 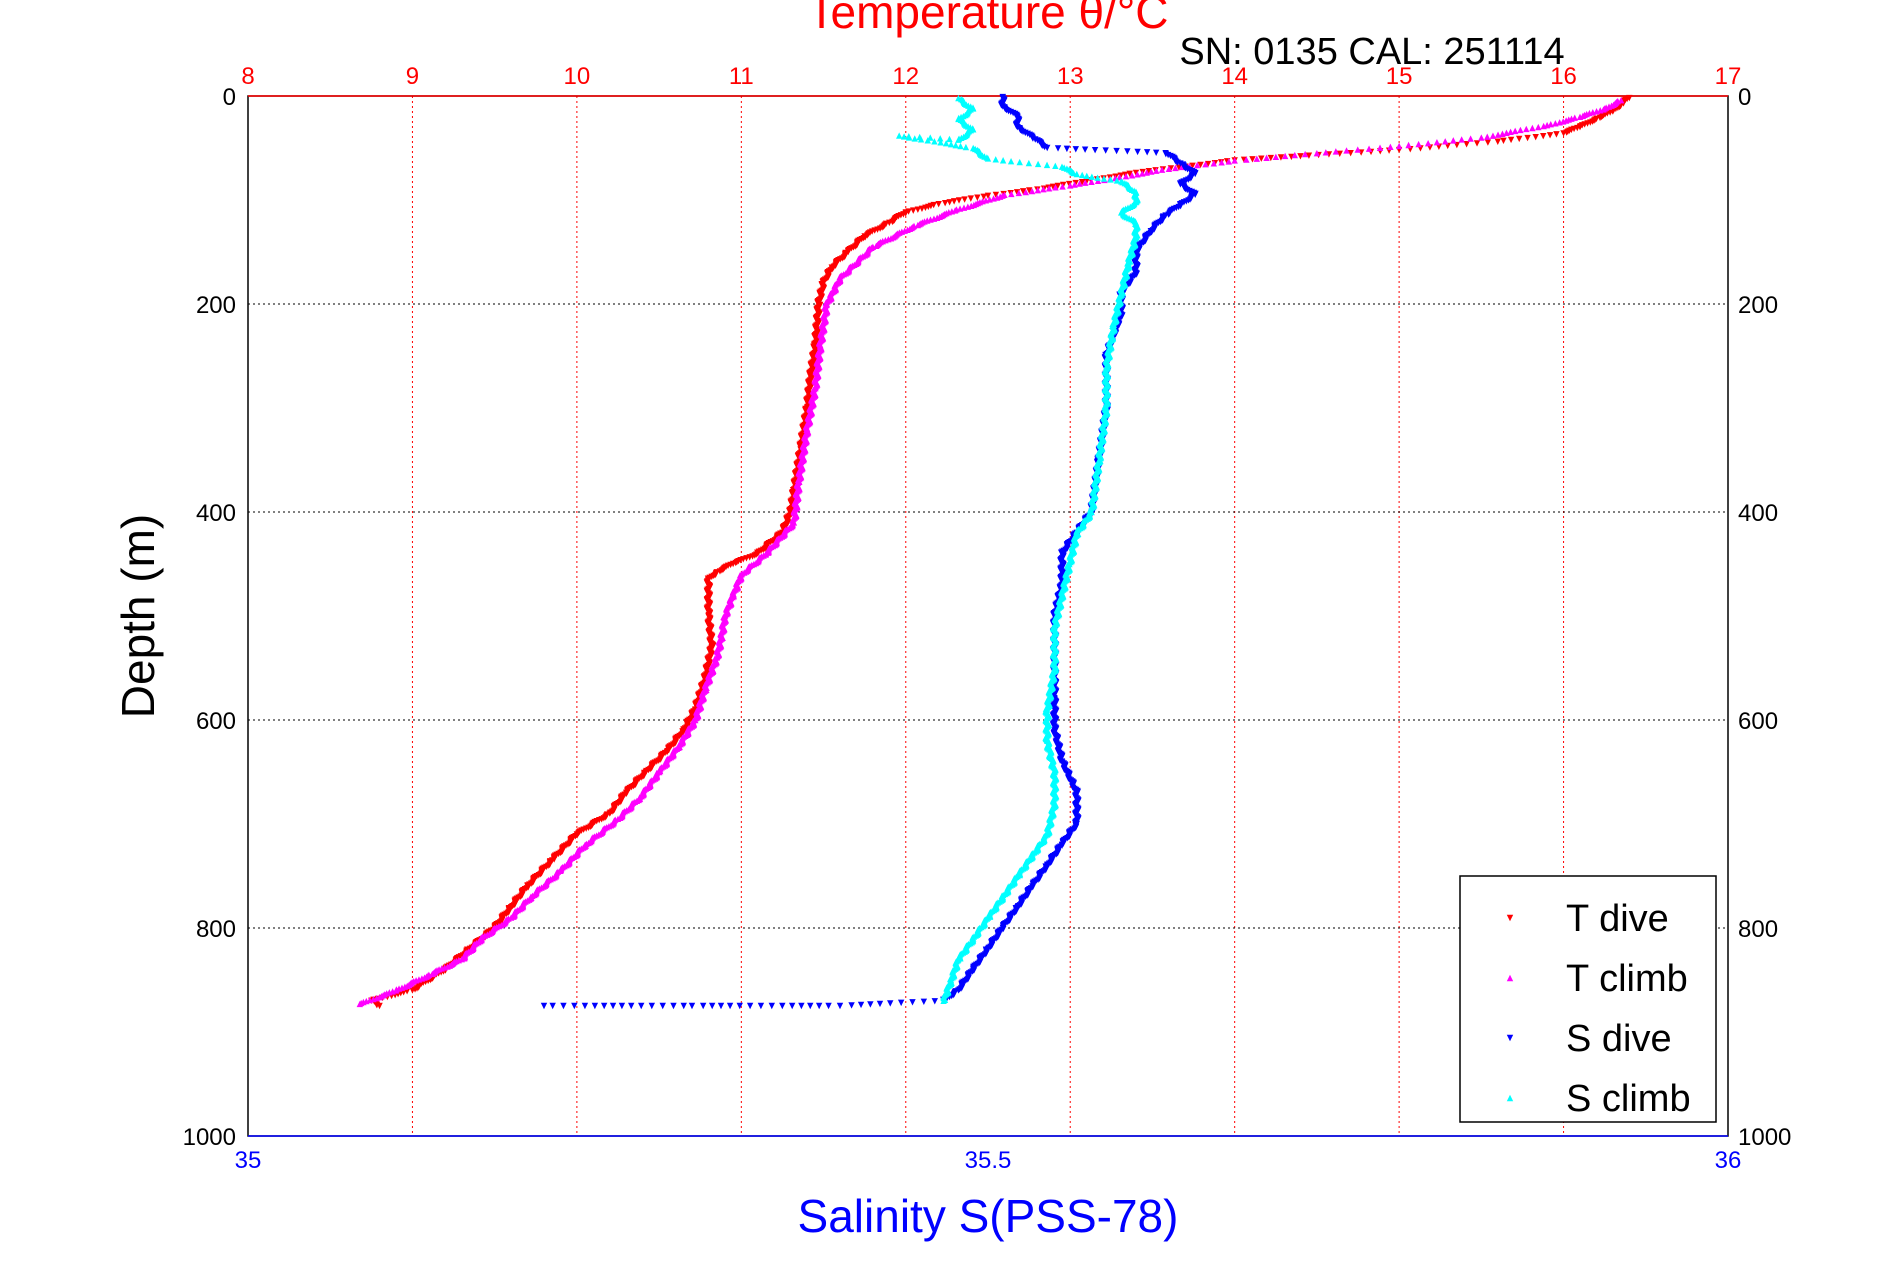 I want to click on depth-tick-label-right: 400, so click(x=1758, y=513).